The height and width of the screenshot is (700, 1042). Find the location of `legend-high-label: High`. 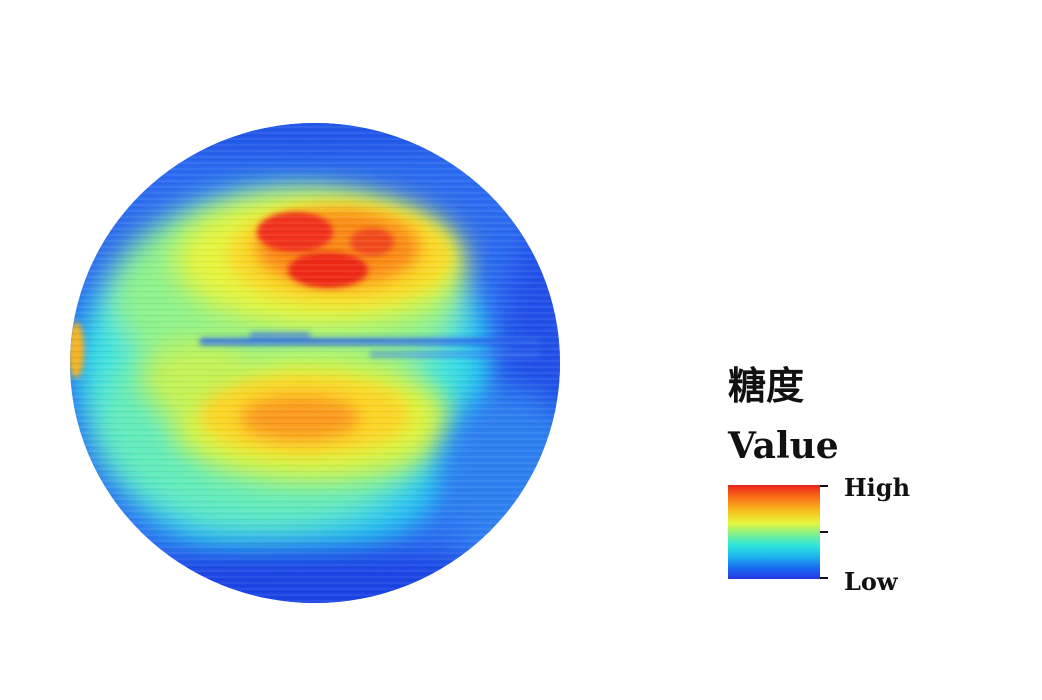

legend-high-label: High is located at coordinates (877, 487).